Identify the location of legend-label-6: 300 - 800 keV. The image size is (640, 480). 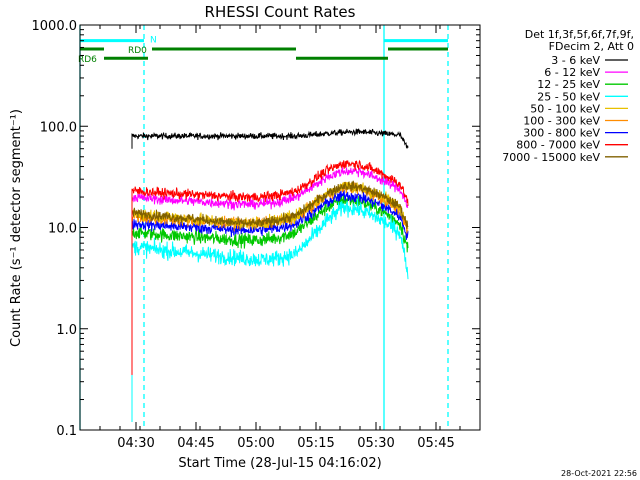
(561, 133).